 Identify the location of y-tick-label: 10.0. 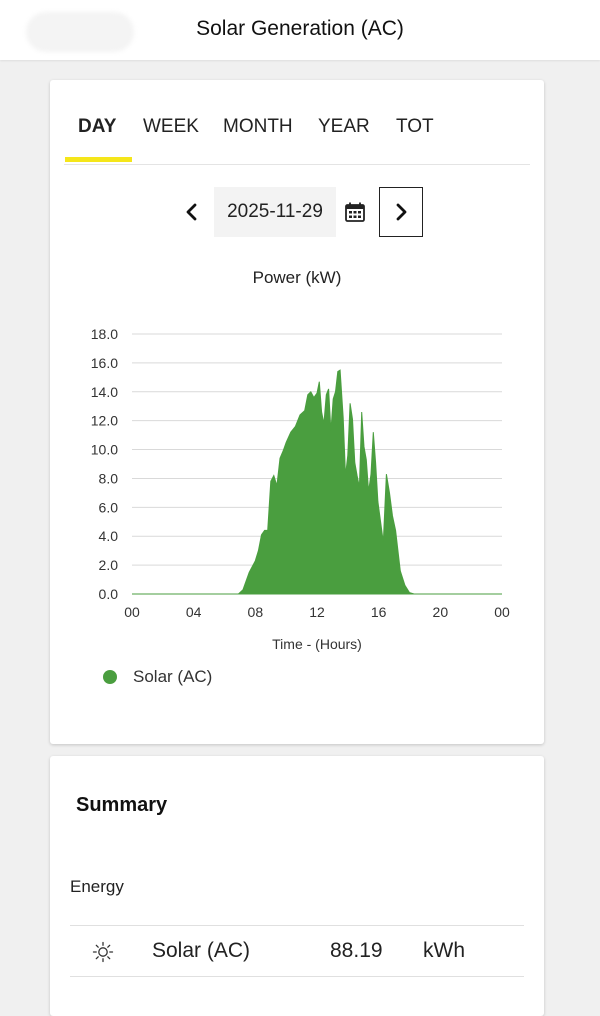
(104, 450).